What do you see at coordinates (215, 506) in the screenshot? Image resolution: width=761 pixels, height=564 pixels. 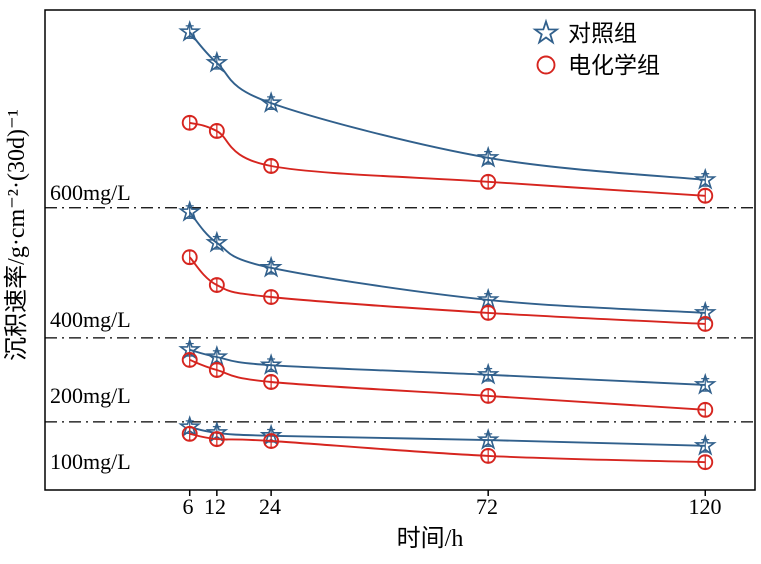 I see `x-tick-label-12: 12` at bounding box center [215, 506].